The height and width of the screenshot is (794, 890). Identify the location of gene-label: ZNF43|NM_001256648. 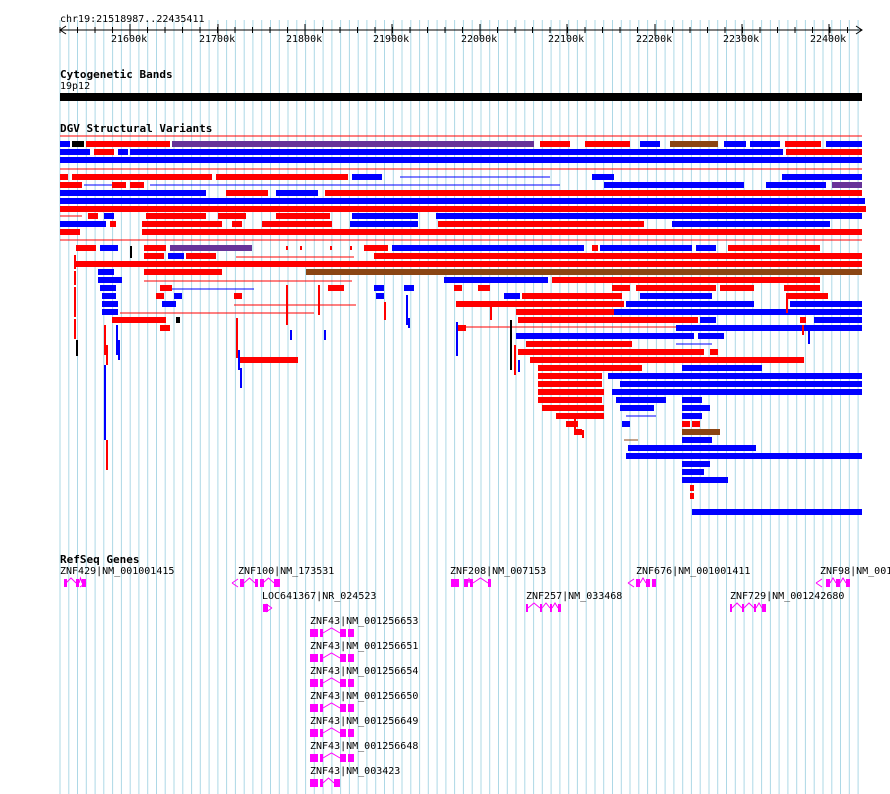
(364, 746).